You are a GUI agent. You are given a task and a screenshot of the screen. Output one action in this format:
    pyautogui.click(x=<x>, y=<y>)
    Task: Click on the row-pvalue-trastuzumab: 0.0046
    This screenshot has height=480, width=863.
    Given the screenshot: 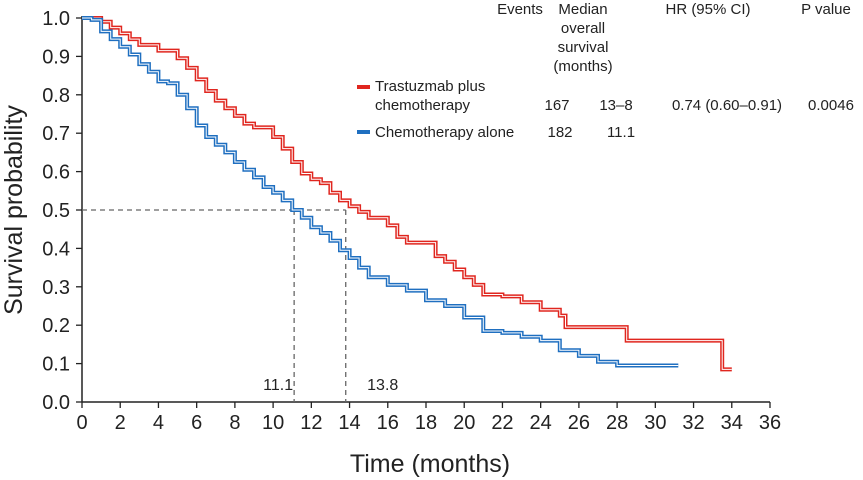 What is the action you would take?
    pyautogui.click(x=831, y=105)
    